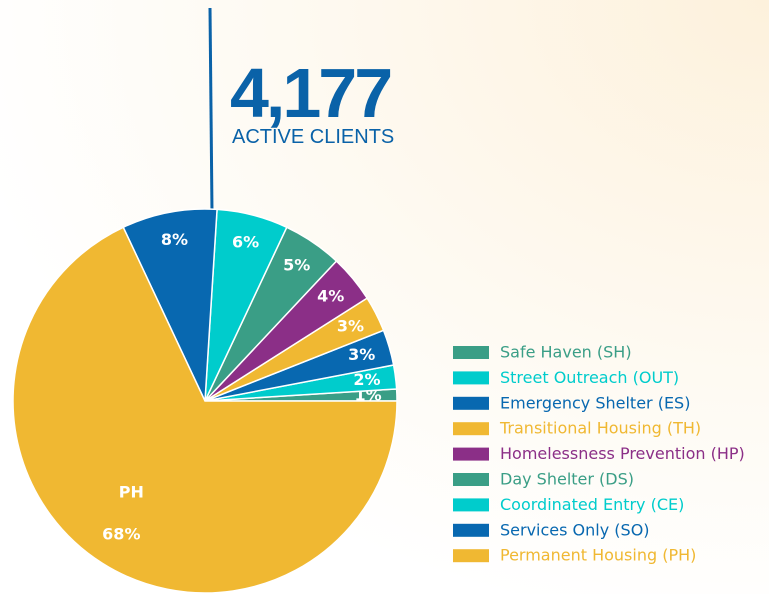 Image resolution: width=769 pixels, height=594 pixels. Describe the element at coordinates (310, 93) in the screenshot. I see `headline-value: 4,177` at that location.